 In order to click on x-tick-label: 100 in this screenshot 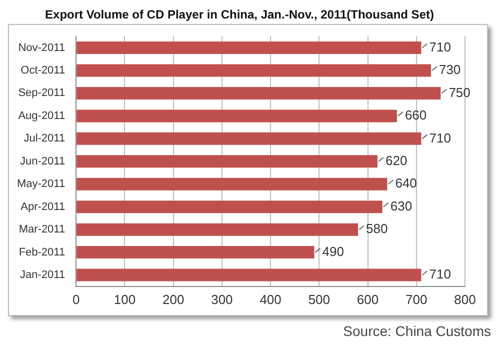, I will do `click(125, 299)`.